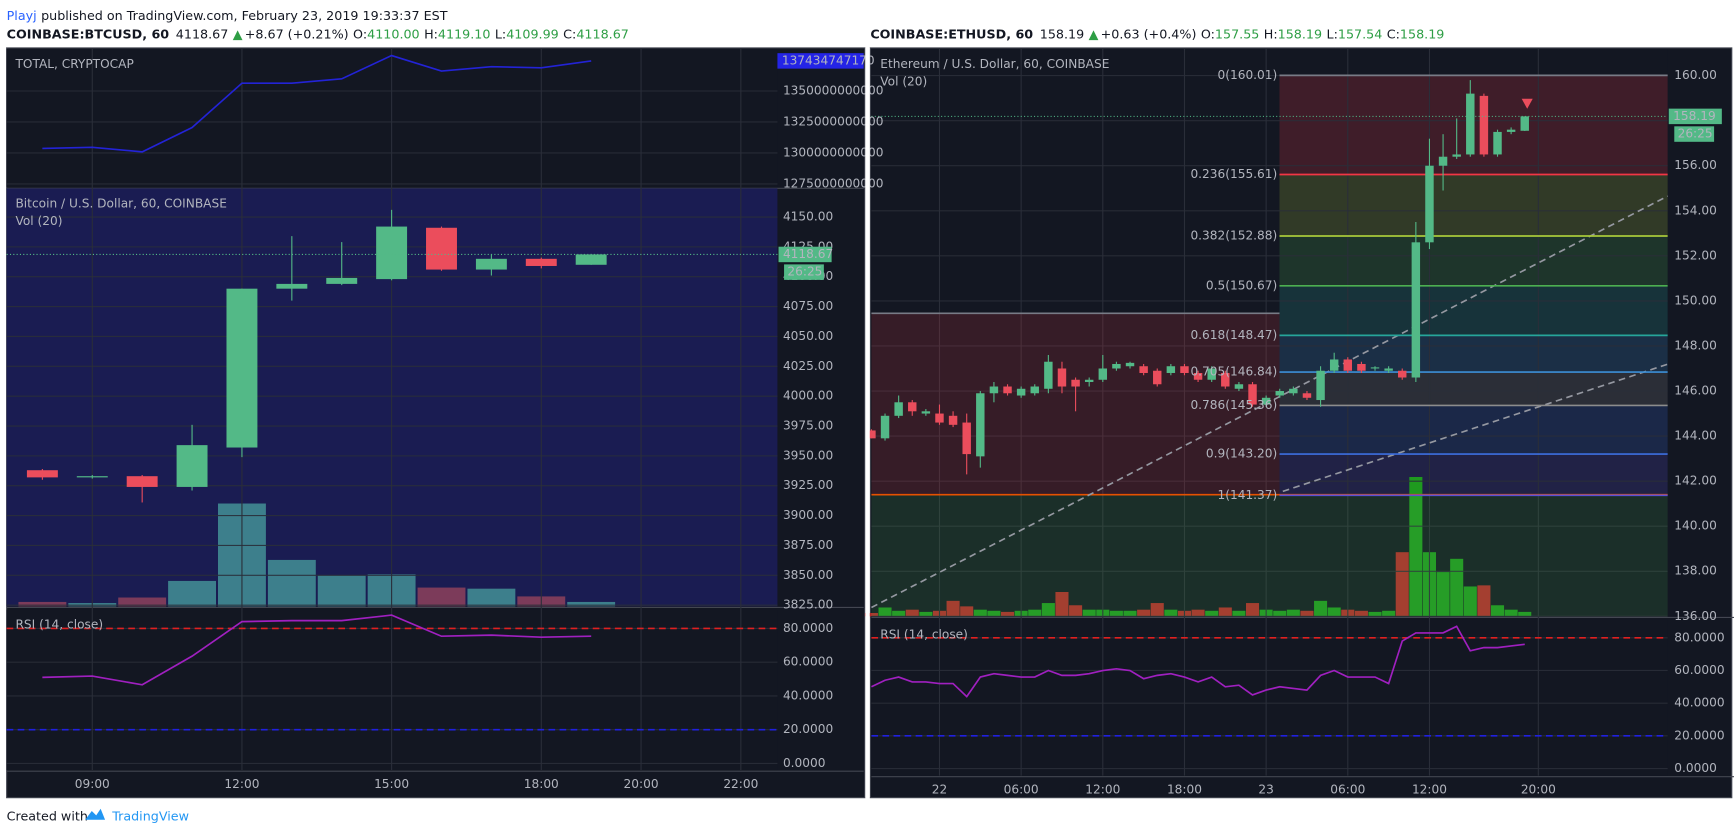 The width and height of the screenshot is (1734, 829). What do you see at coordinates (1248, 75) in the screenshot?
I see `fib-label: 0(160.01)` at bounding box center [1248, 75].